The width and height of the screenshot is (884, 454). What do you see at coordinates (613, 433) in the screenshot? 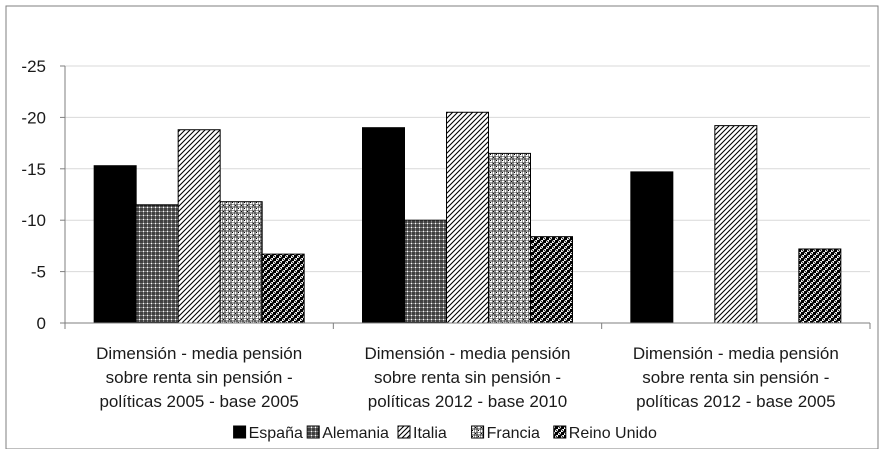
I see `legend-label: Reino Unido` at bounding box center [613, 433].